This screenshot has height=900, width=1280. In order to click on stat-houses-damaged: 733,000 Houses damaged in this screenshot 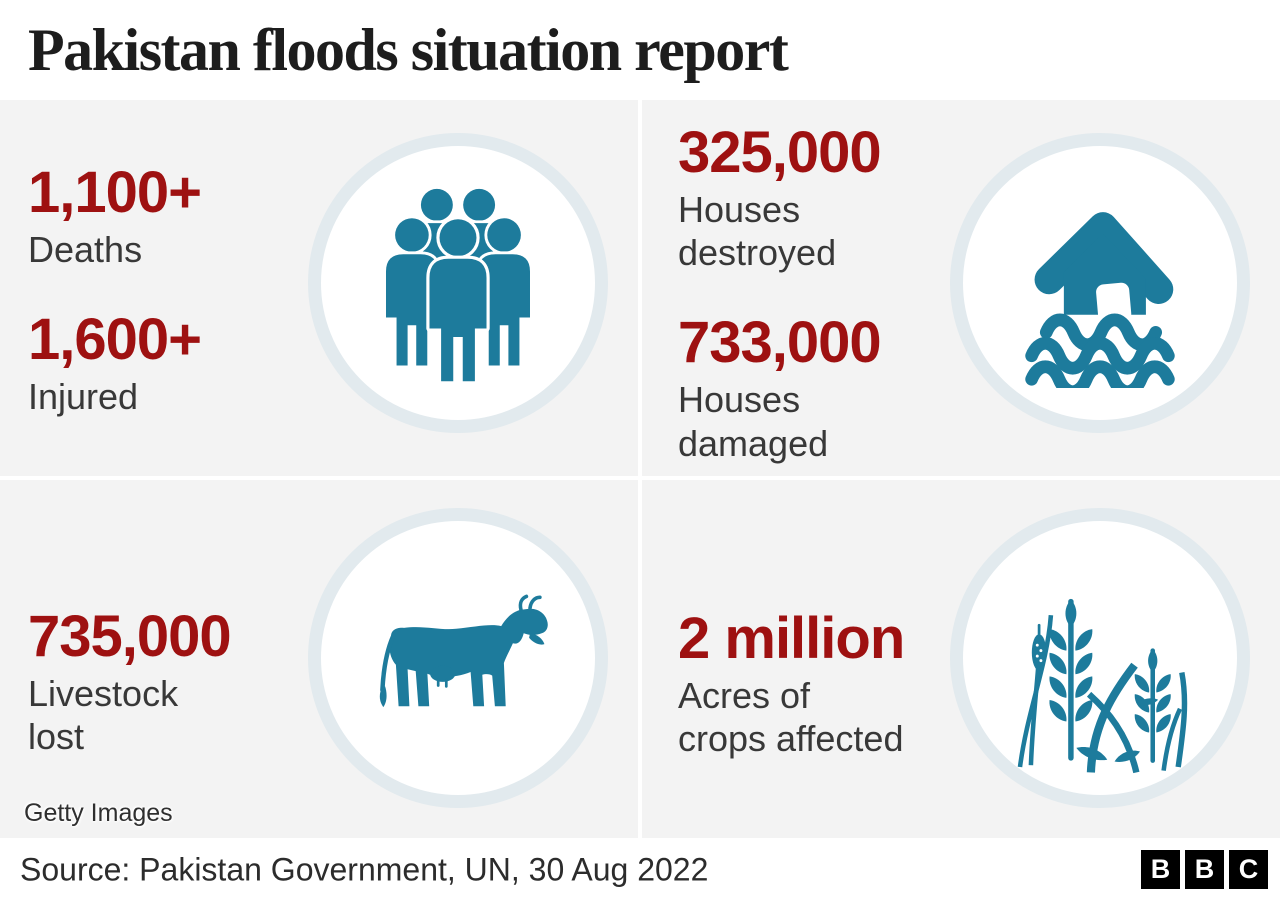, I will do `click(780, 387)`.